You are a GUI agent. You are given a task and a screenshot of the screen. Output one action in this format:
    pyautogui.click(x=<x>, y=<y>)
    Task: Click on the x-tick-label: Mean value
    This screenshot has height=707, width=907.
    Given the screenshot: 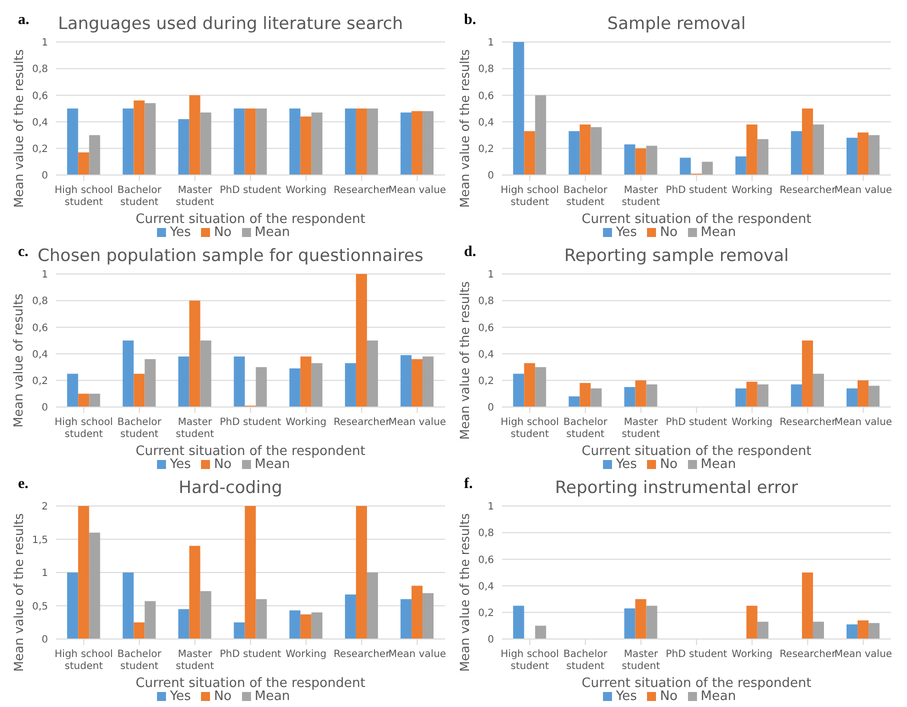 What is the action you would take?
    pyautogui.click(x=417, y=422)
    